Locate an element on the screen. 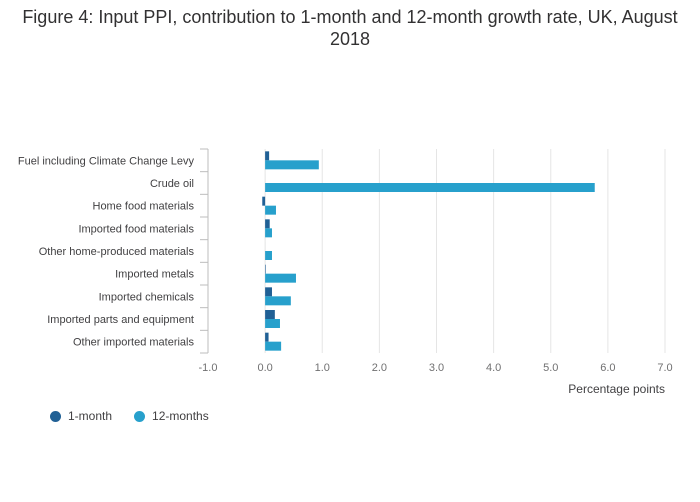 This screenshot has height=502, width=700. x-tick-label: 0.0 is located at coordinates (264, 368).